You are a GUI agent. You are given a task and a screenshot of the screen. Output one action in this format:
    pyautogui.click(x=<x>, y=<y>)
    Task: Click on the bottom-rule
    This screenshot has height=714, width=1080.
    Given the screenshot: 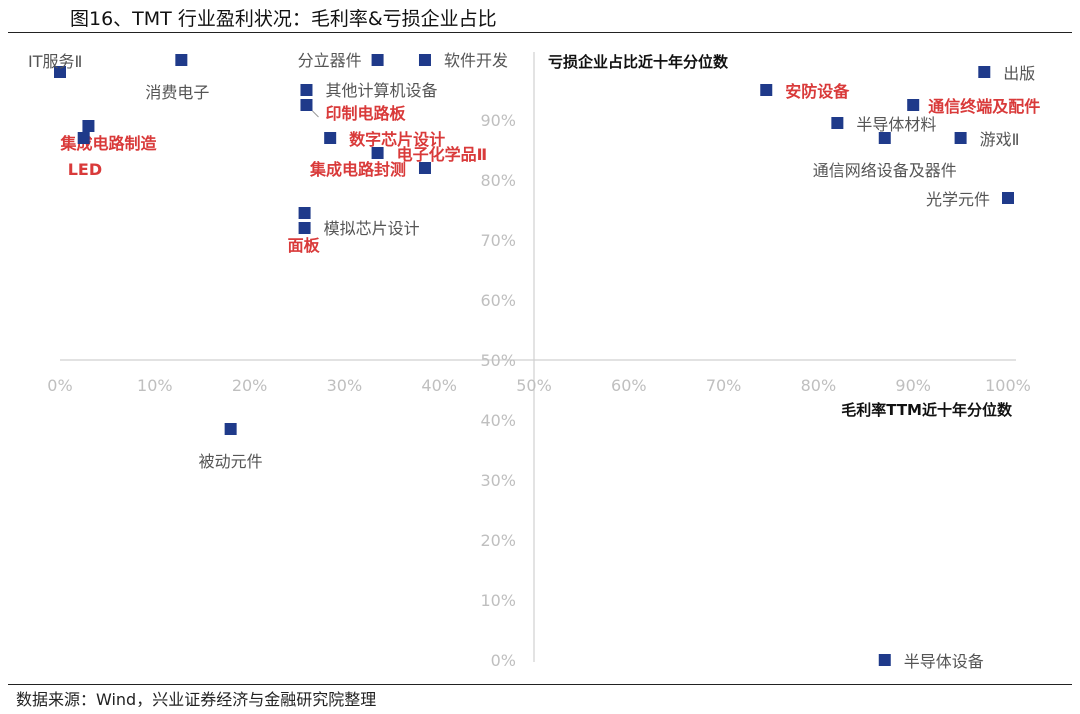 What is the action you would take?
    pyautogui.click(x=540, y=684)
    